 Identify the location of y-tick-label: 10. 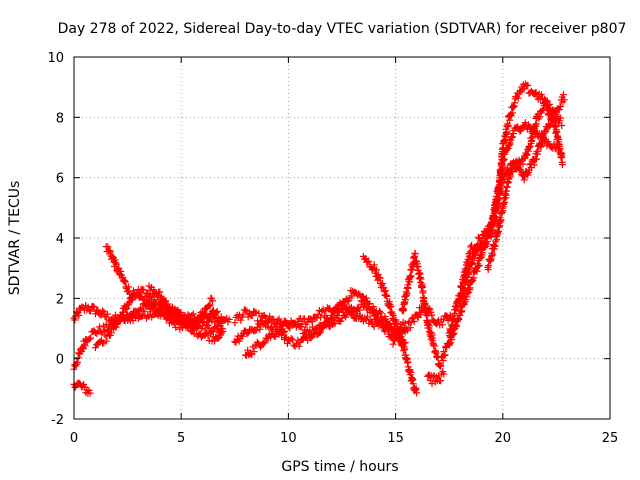
(55, 58).